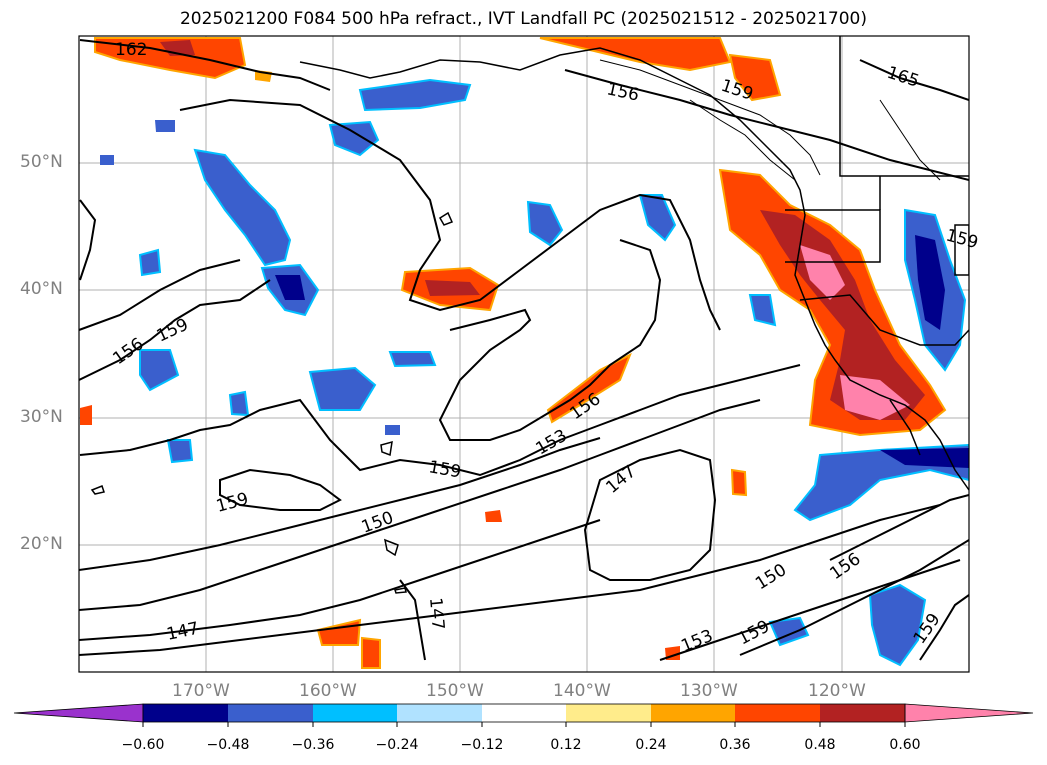 The height and width of the screenshot is (765, 1047). What do you see at coordinates (566, 745) in the screenshot?
I see `colorbar-tick-label: 0.12` at bounding box center [566, 745].